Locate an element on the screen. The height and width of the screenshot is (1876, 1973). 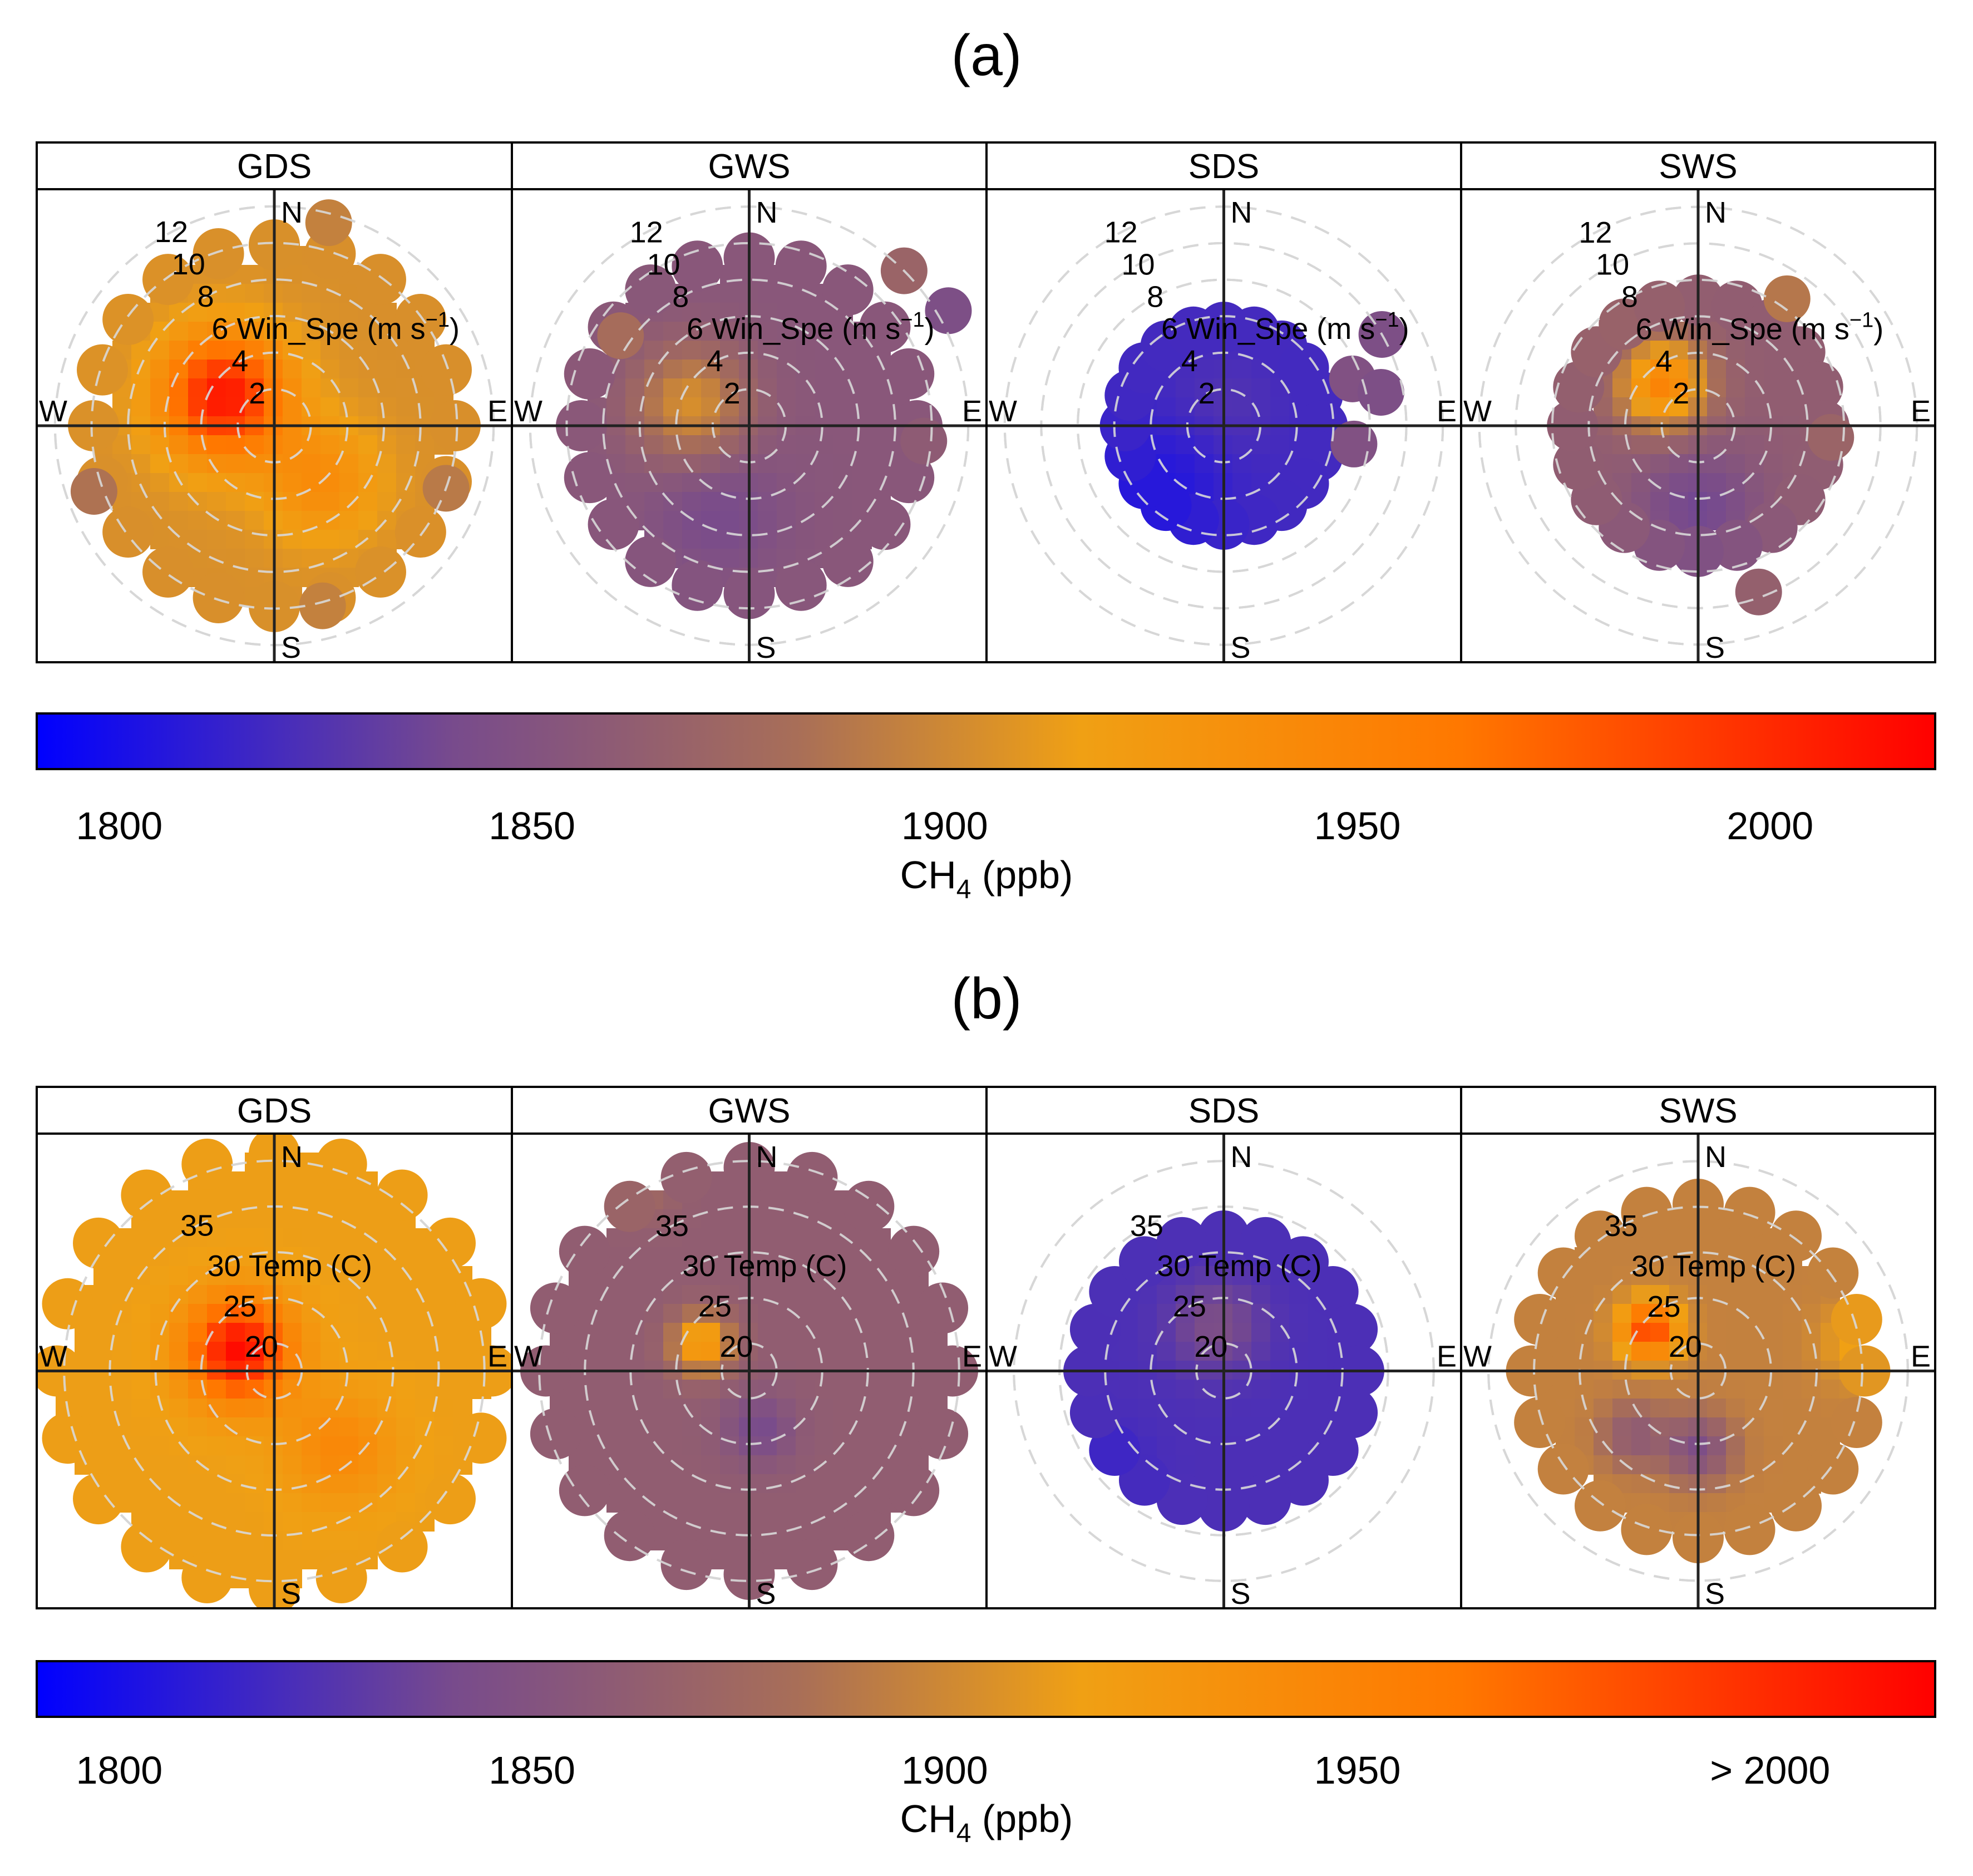
strip is located at coordinates (1223, 165).